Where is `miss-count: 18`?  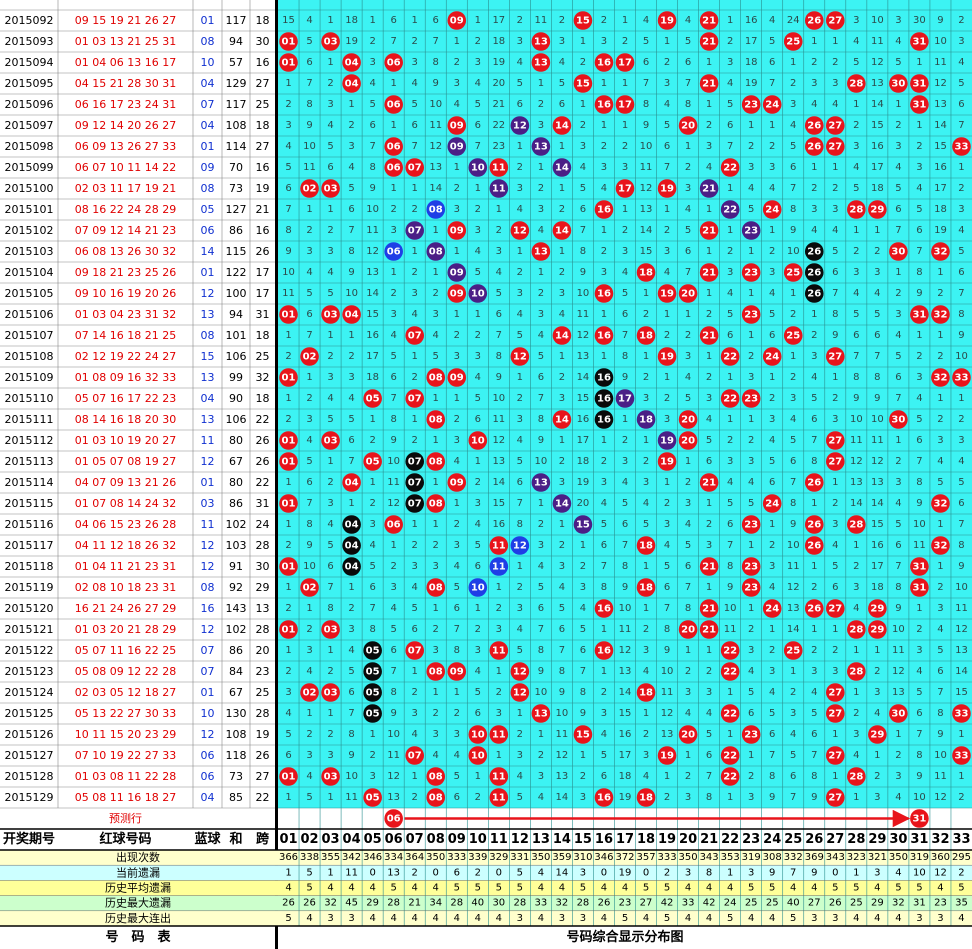
miss-count: 18 is located at coordinates (583, 461).